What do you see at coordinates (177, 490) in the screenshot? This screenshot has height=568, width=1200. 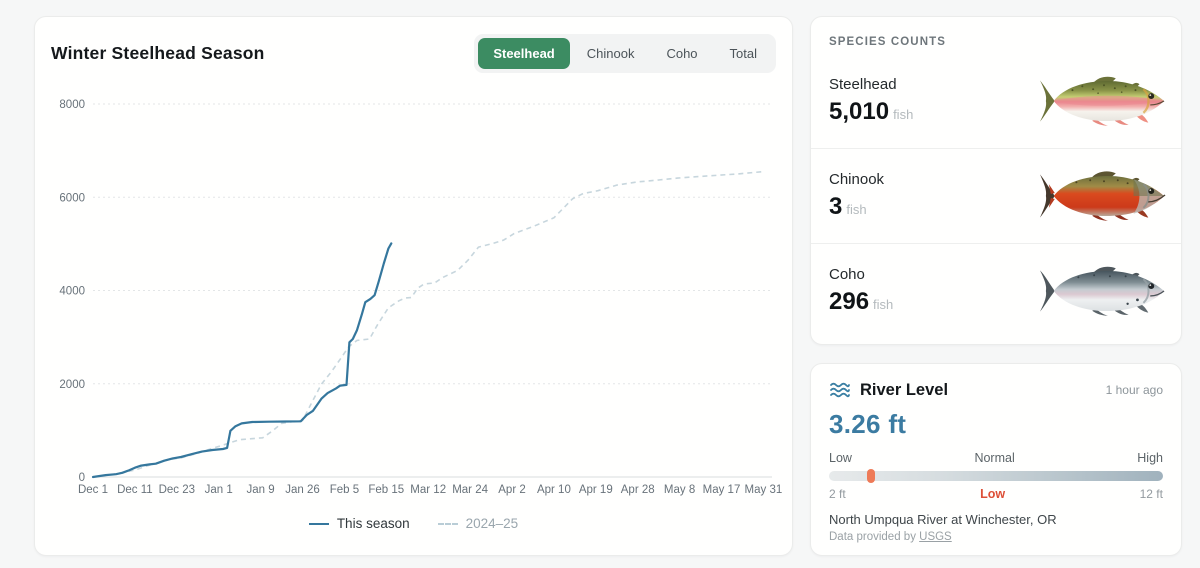 I see `svg-text: Dec 23` at bounding box center [177, 490].